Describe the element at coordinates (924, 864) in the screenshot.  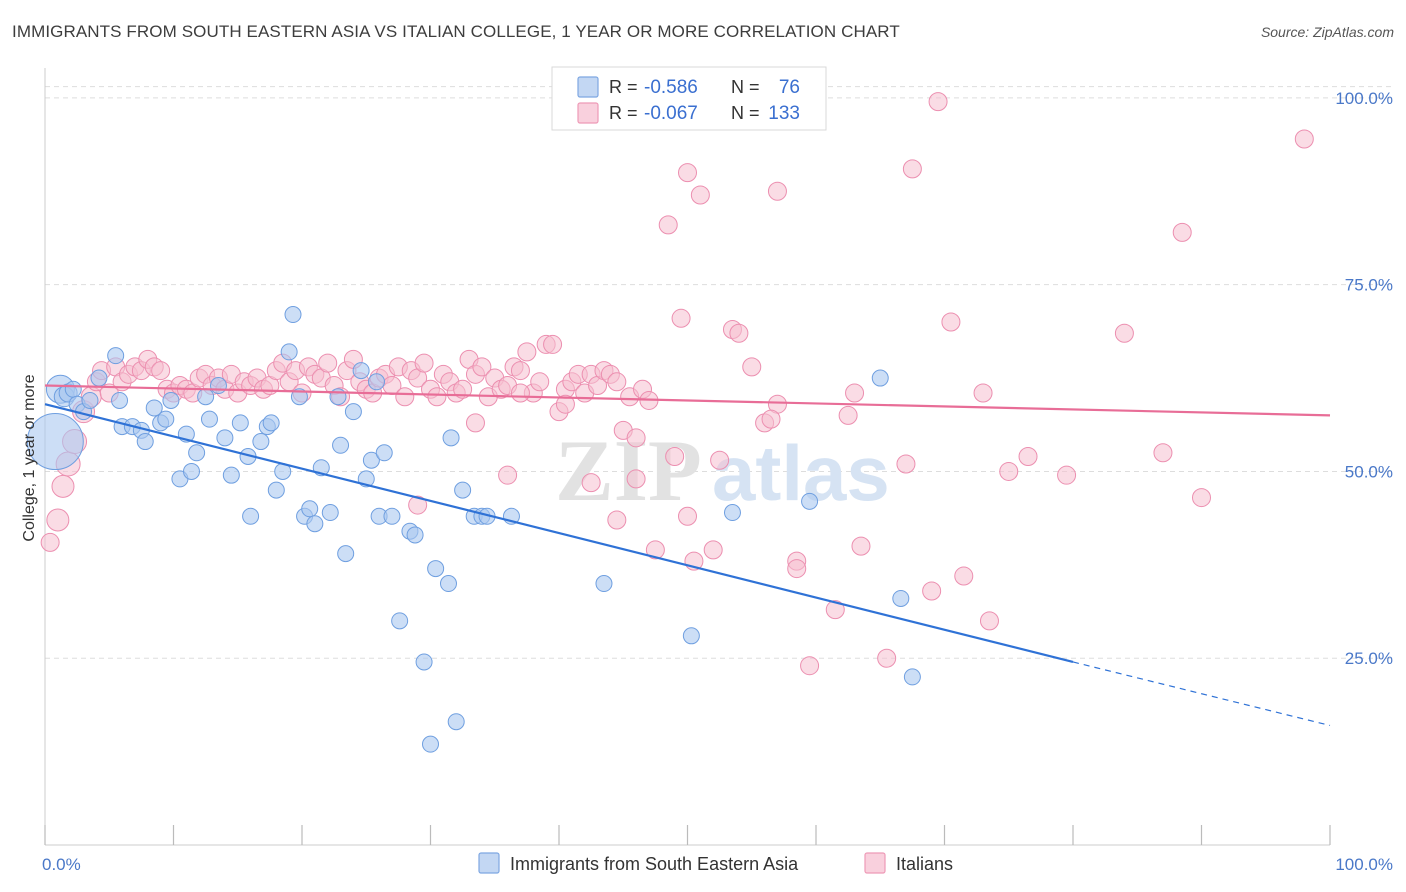
I see `bottom-legend-label-pink: Italians` at that location.